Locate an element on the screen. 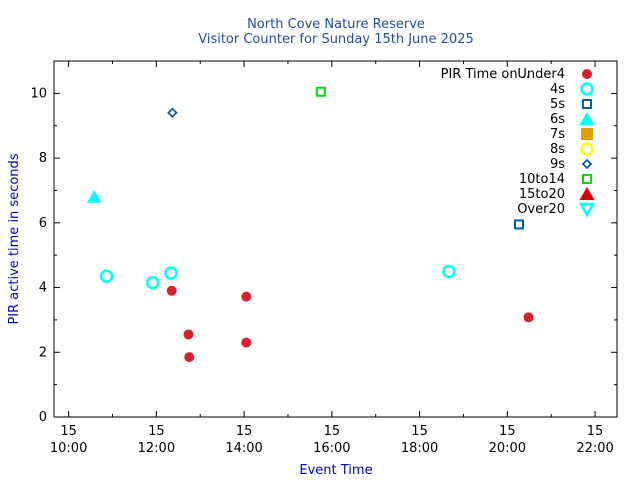 This screenshot has height=480, width=640. legend-marker-7s is located at coordinates (587, 134).